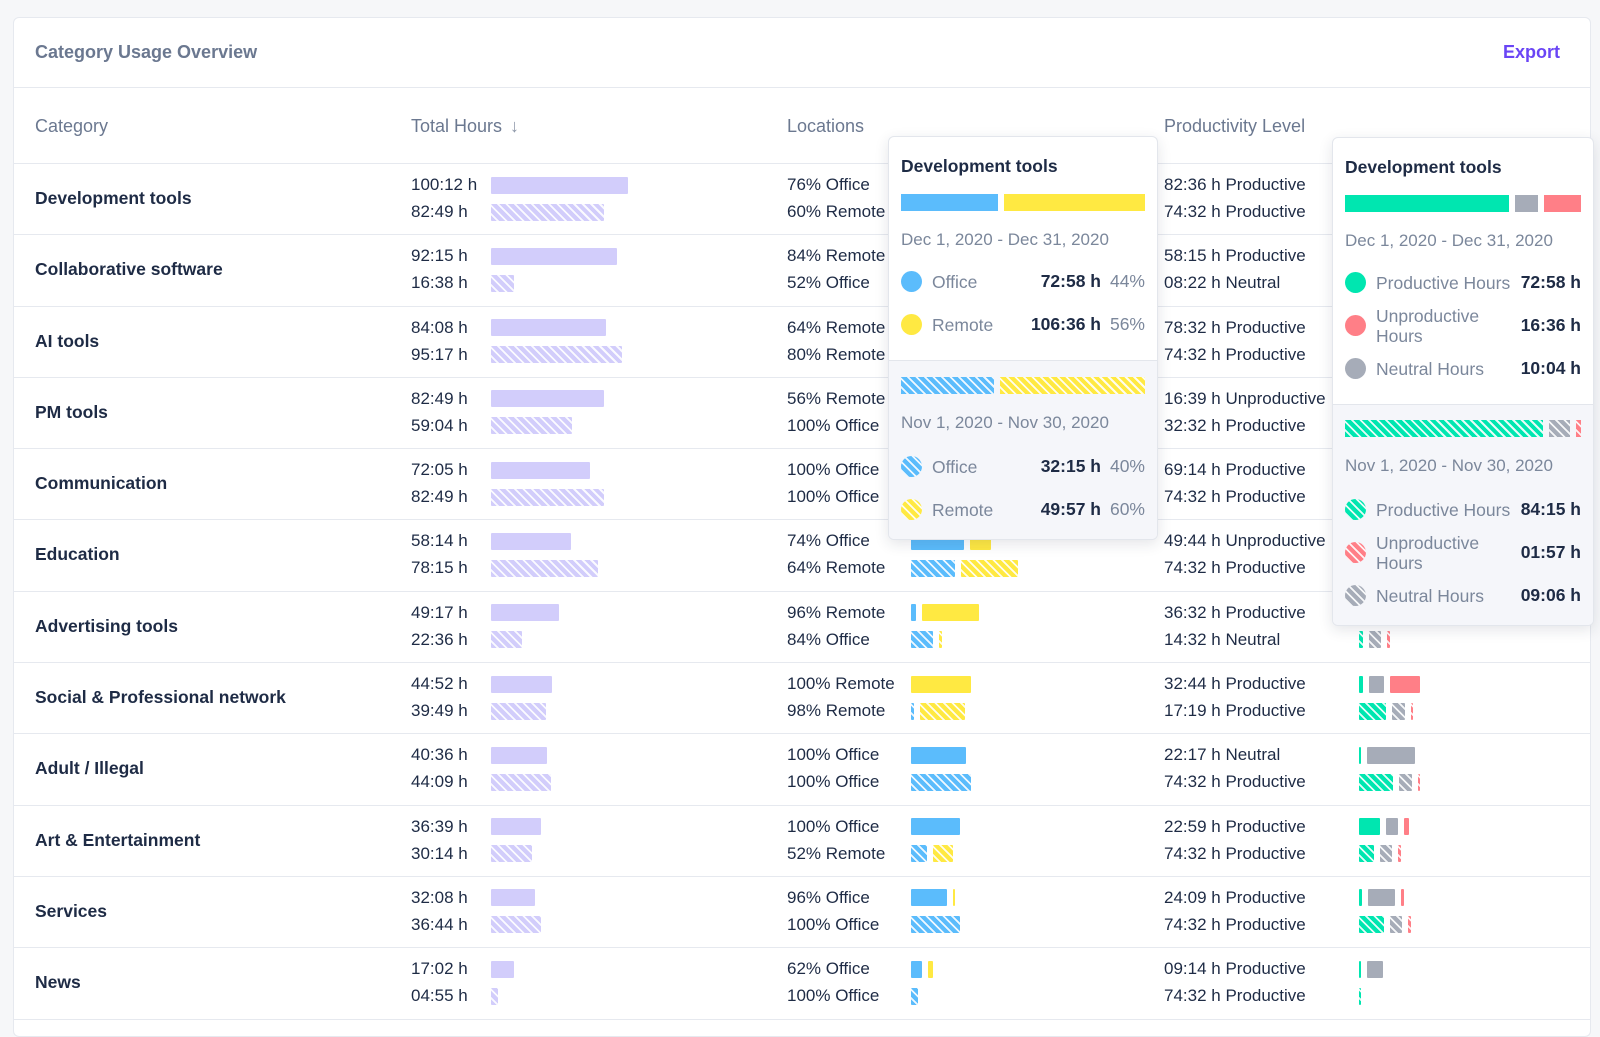 Image resolution: width=1600 pixels, height=1037 pixels. Describe the element at coordinates (903, 568) in the screenshot. I see `locations-previous: 64% Remote` at that location.